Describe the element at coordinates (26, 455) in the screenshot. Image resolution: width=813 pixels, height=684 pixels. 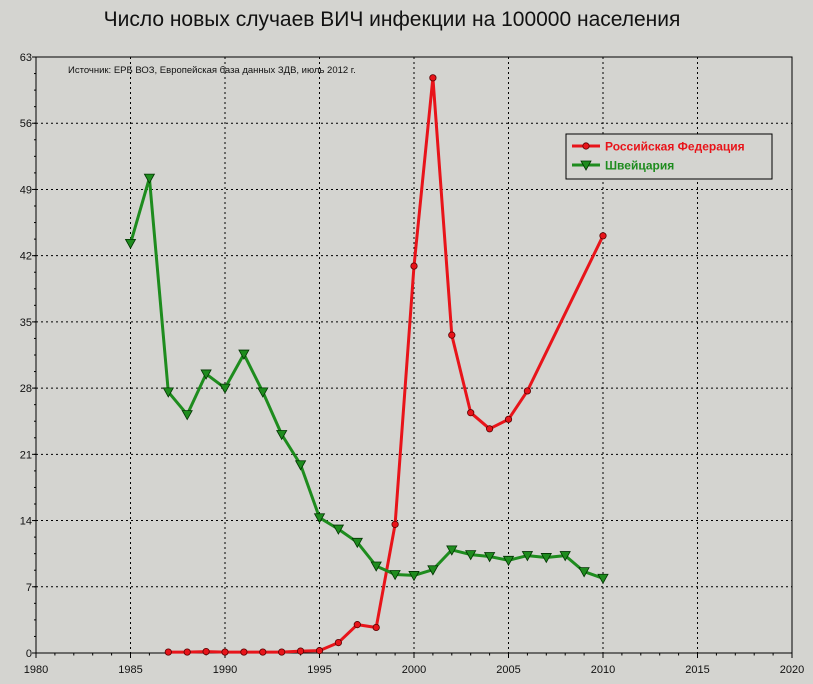
I see `y-tick-label: 21` at that location.